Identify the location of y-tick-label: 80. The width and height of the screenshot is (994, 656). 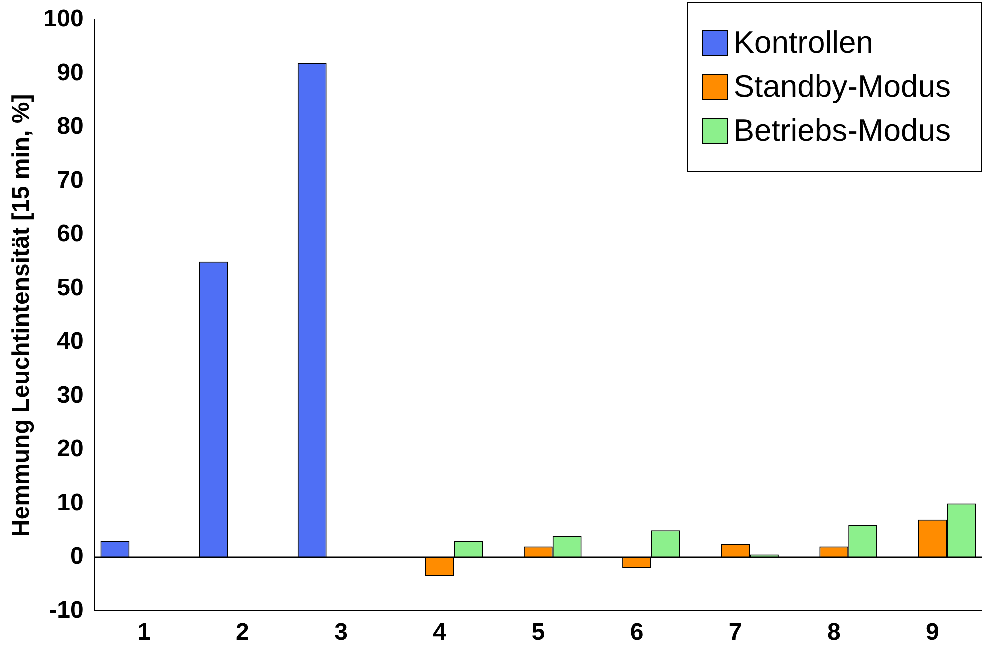
(70, 126).